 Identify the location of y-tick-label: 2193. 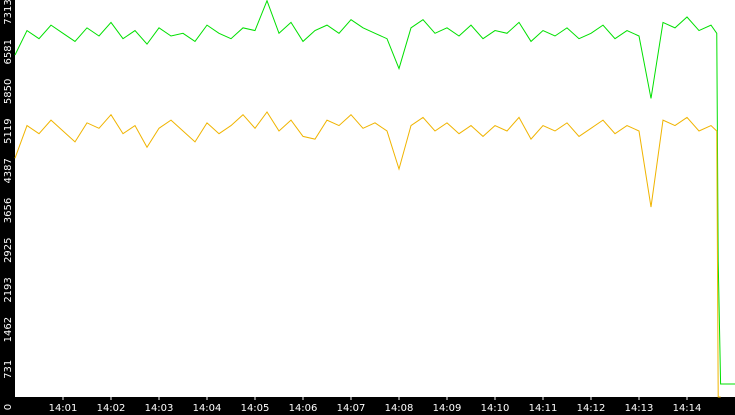
(8, 289).